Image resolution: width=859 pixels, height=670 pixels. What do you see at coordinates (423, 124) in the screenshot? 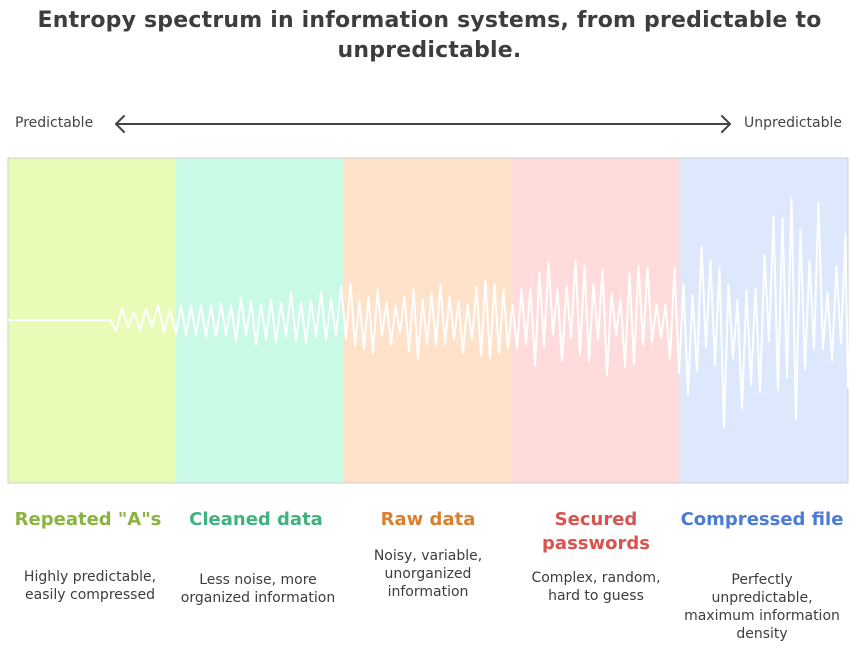
I see `spectrum-arrow` at bounding box center [423, 124].